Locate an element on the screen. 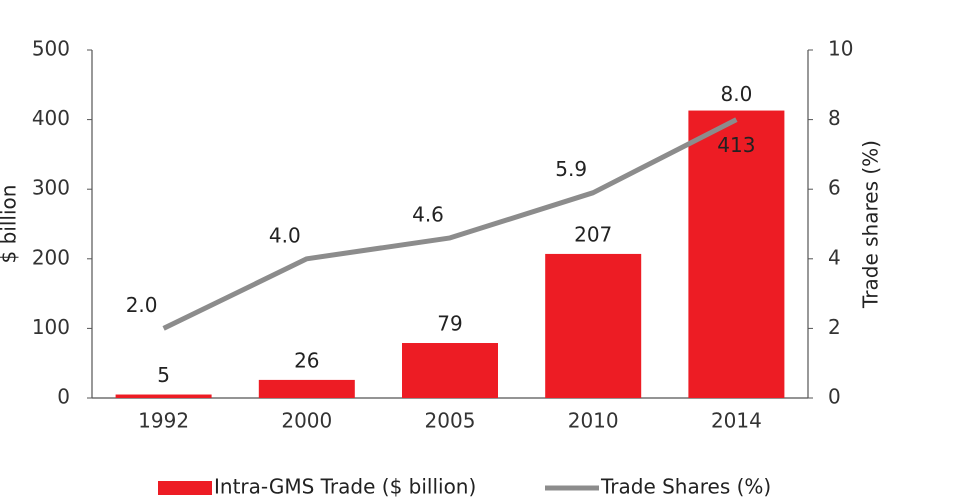 Image resolution: width=965 pixels, height=498 pixels. line-value-label: 5.9 is located at coordinates (571, 169).